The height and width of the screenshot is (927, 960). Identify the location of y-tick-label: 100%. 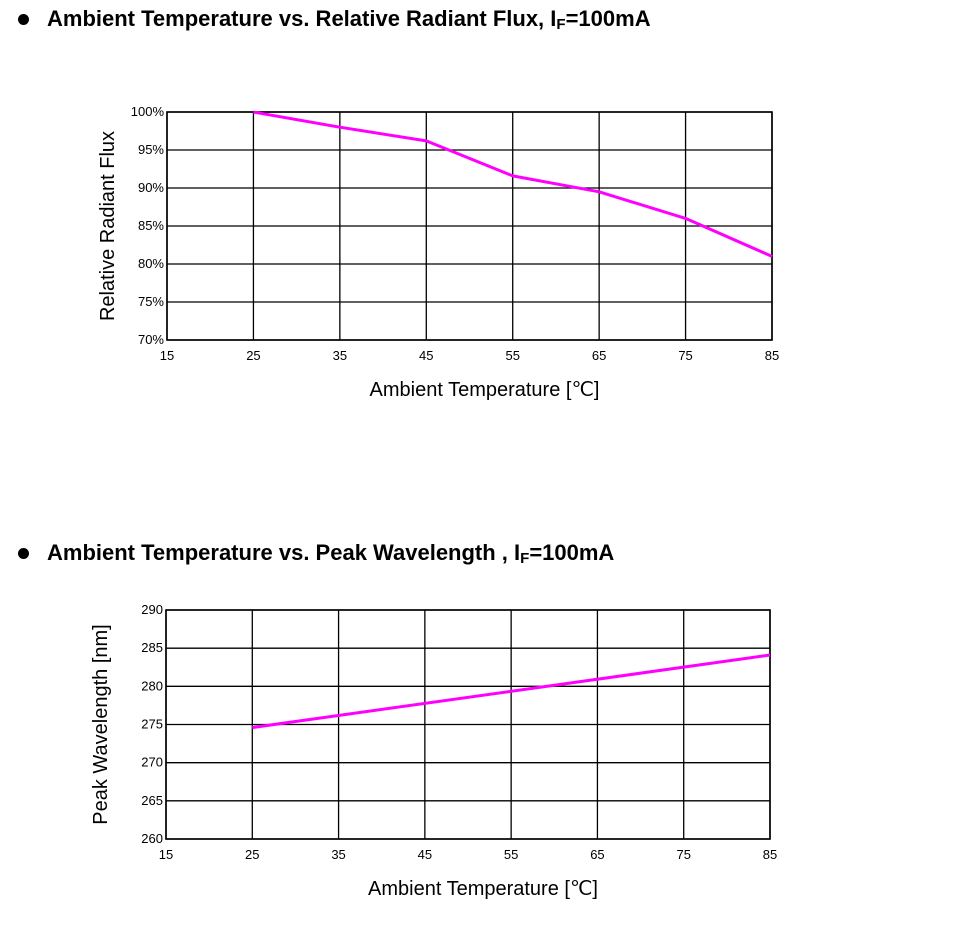
(148, 111).